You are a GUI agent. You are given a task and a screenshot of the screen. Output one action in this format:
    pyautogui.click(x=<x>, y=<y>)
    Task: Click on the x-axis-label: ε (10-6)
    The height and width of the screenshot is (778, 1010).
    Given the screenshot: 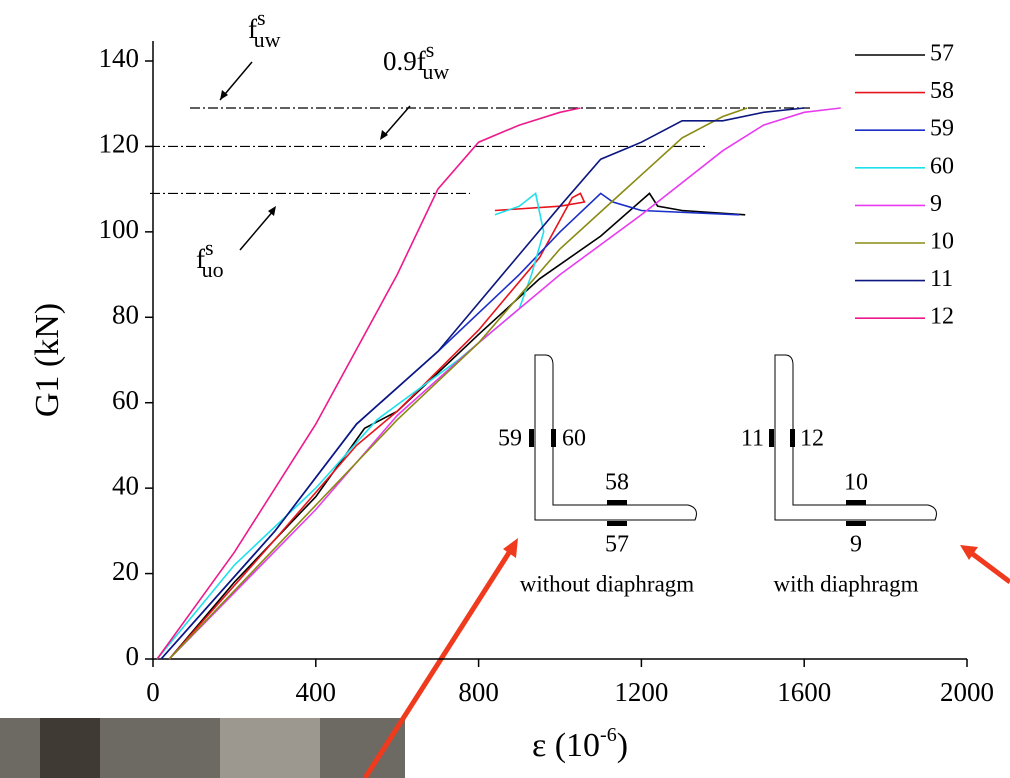 What is the action you would take?
    pyautogui.click(x=580, y=744)
    